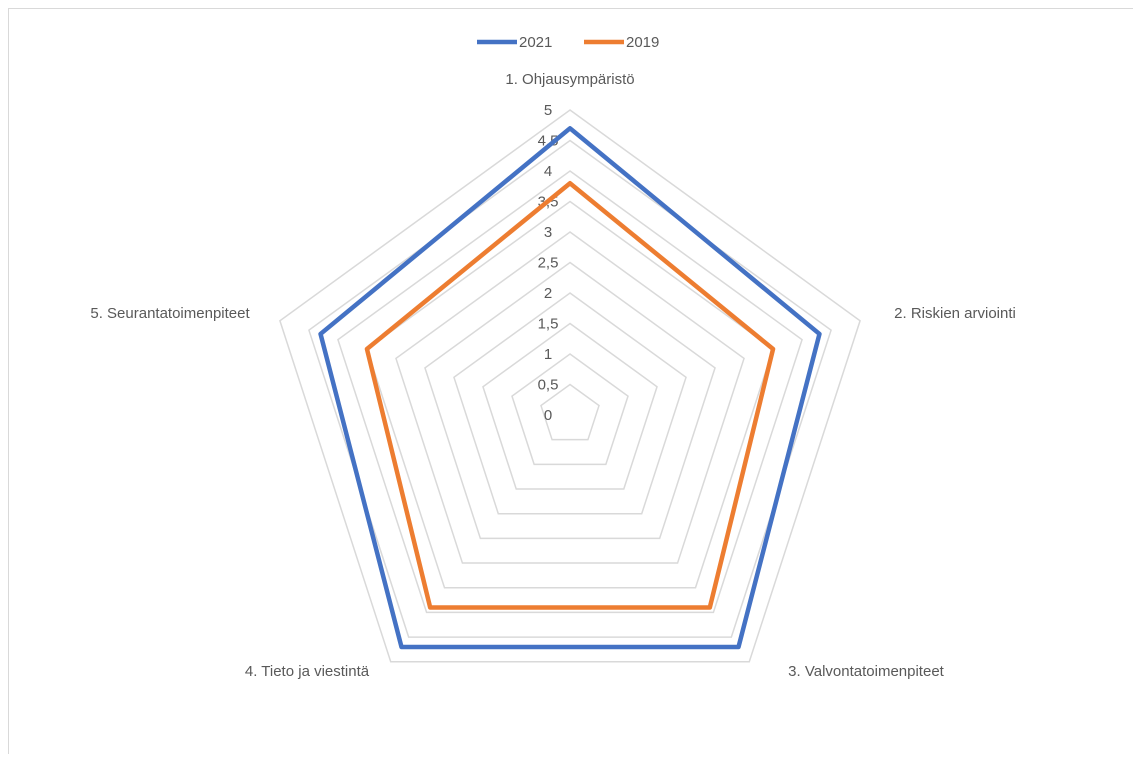 This screenshot has width=1141, height=758. I want to click on tick-label: 1,5, so click(548, 324).